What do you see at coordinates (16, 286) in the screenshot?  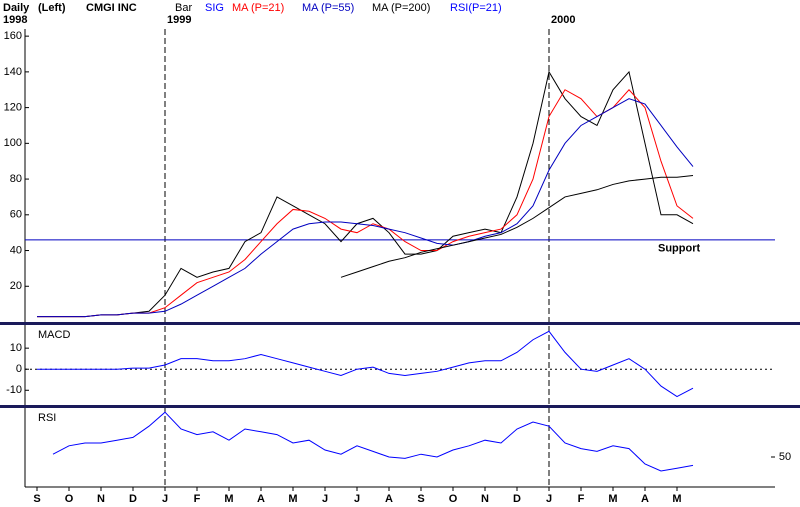 I see `y-tick-label: 20` at bounding box center [16, 286].